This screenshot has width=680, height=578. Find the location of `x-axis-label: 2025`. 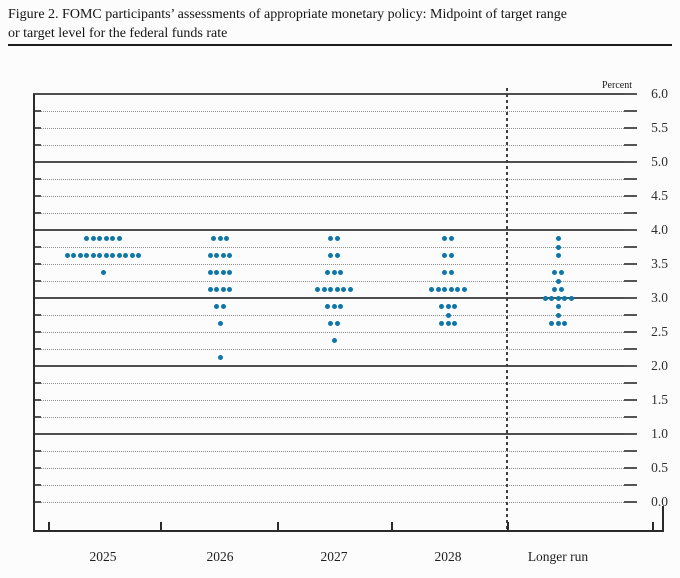

x-axis-label: 2025 is located at coordinates (103, 556).